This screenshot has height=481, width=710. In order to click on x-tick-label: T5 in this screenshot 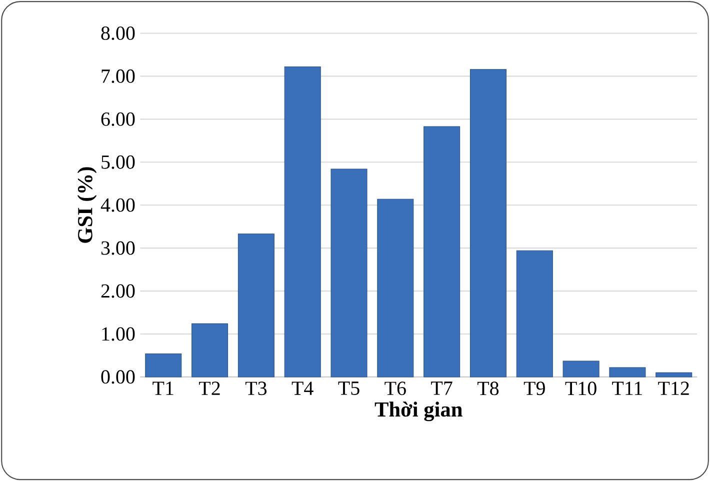, I will do `click(349, 388)`.